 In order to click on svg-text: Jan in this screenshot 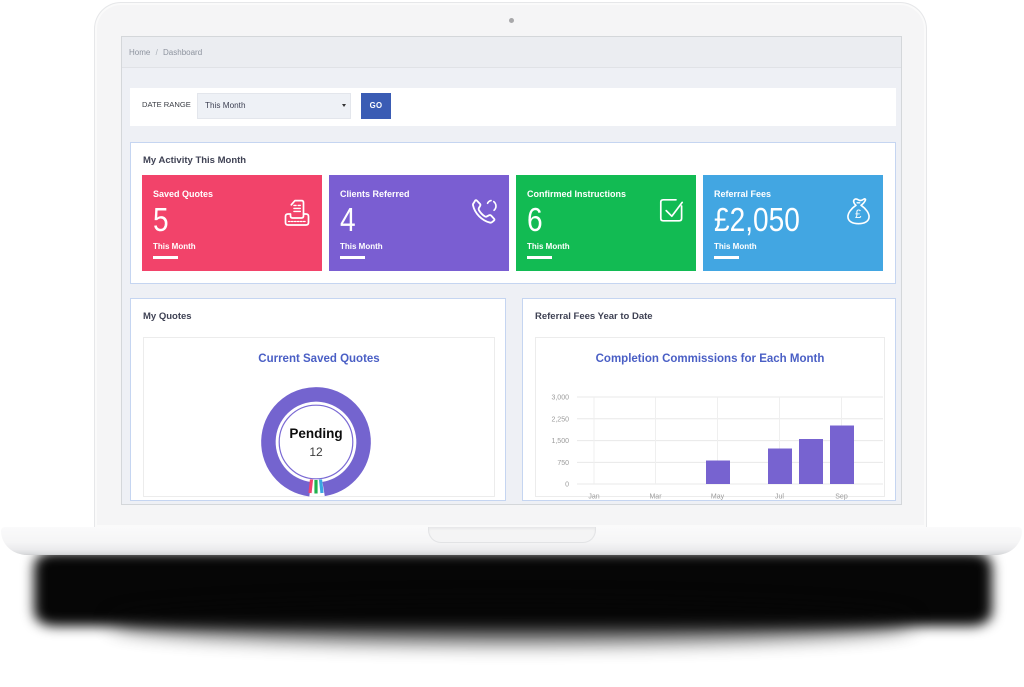, I will do `click(593, 496)`.